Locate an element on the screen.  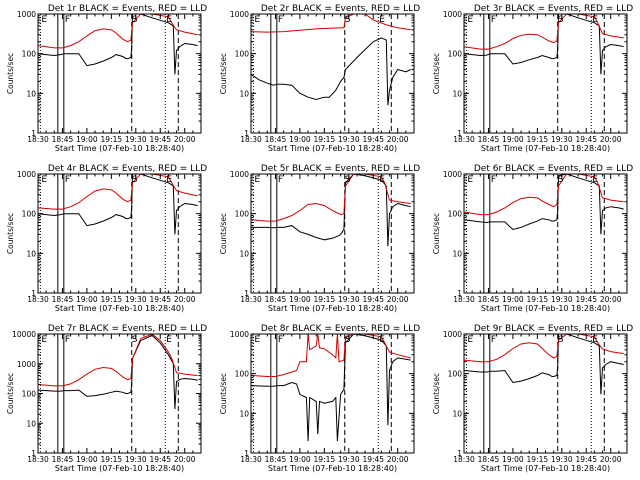
chart-title: Det 4r BLACK = Events, RED = LLD is located at coordinates (127, 169).